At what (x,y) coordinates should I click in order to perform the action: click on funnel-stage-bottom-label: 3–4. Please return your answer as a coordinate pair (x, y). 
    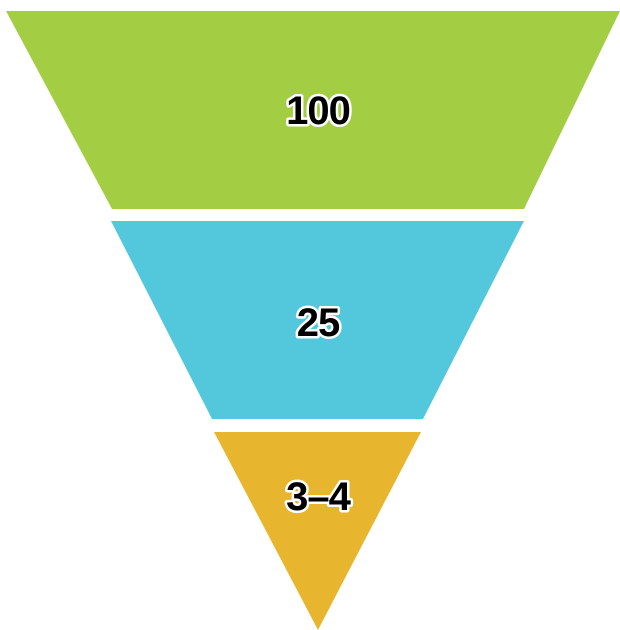
    Looking at the image, I should click on (318, 497).